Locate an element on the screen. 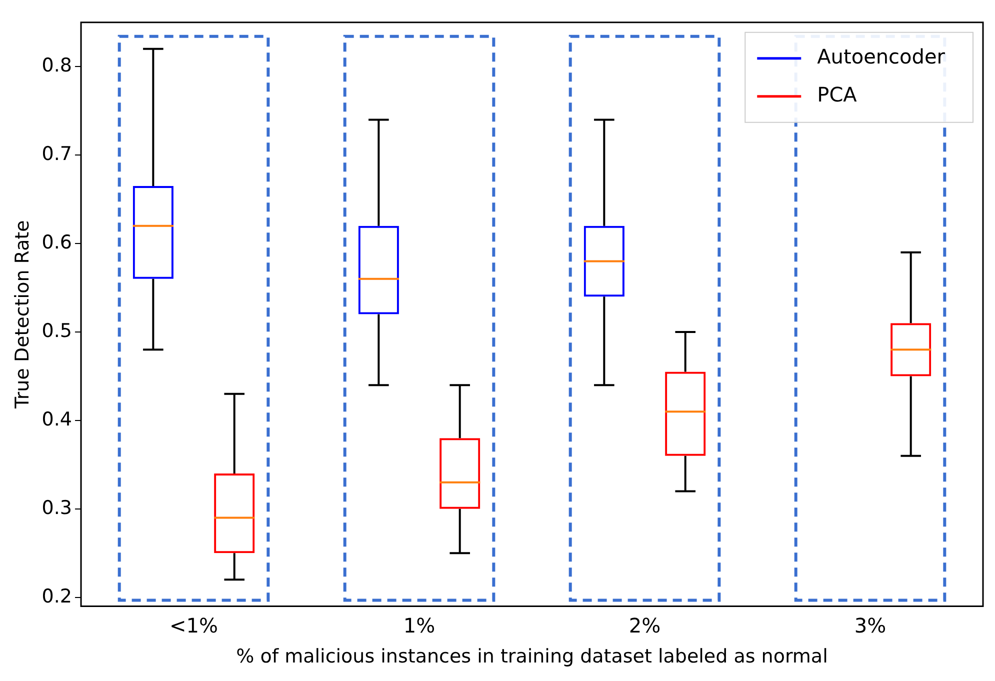  y-tick-label: 0.8 is located at coordinates (57, 65).